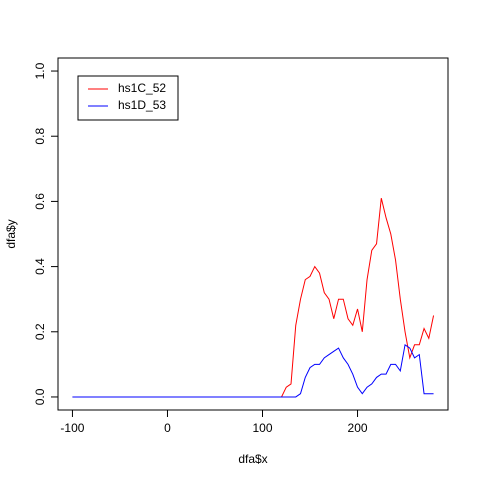 Image resolution: width=480 pixels, height=485 pixels. Describe the element at coordinates (40, 266) in the screenshot. I see `y-tick-label: 0.4` at that location.